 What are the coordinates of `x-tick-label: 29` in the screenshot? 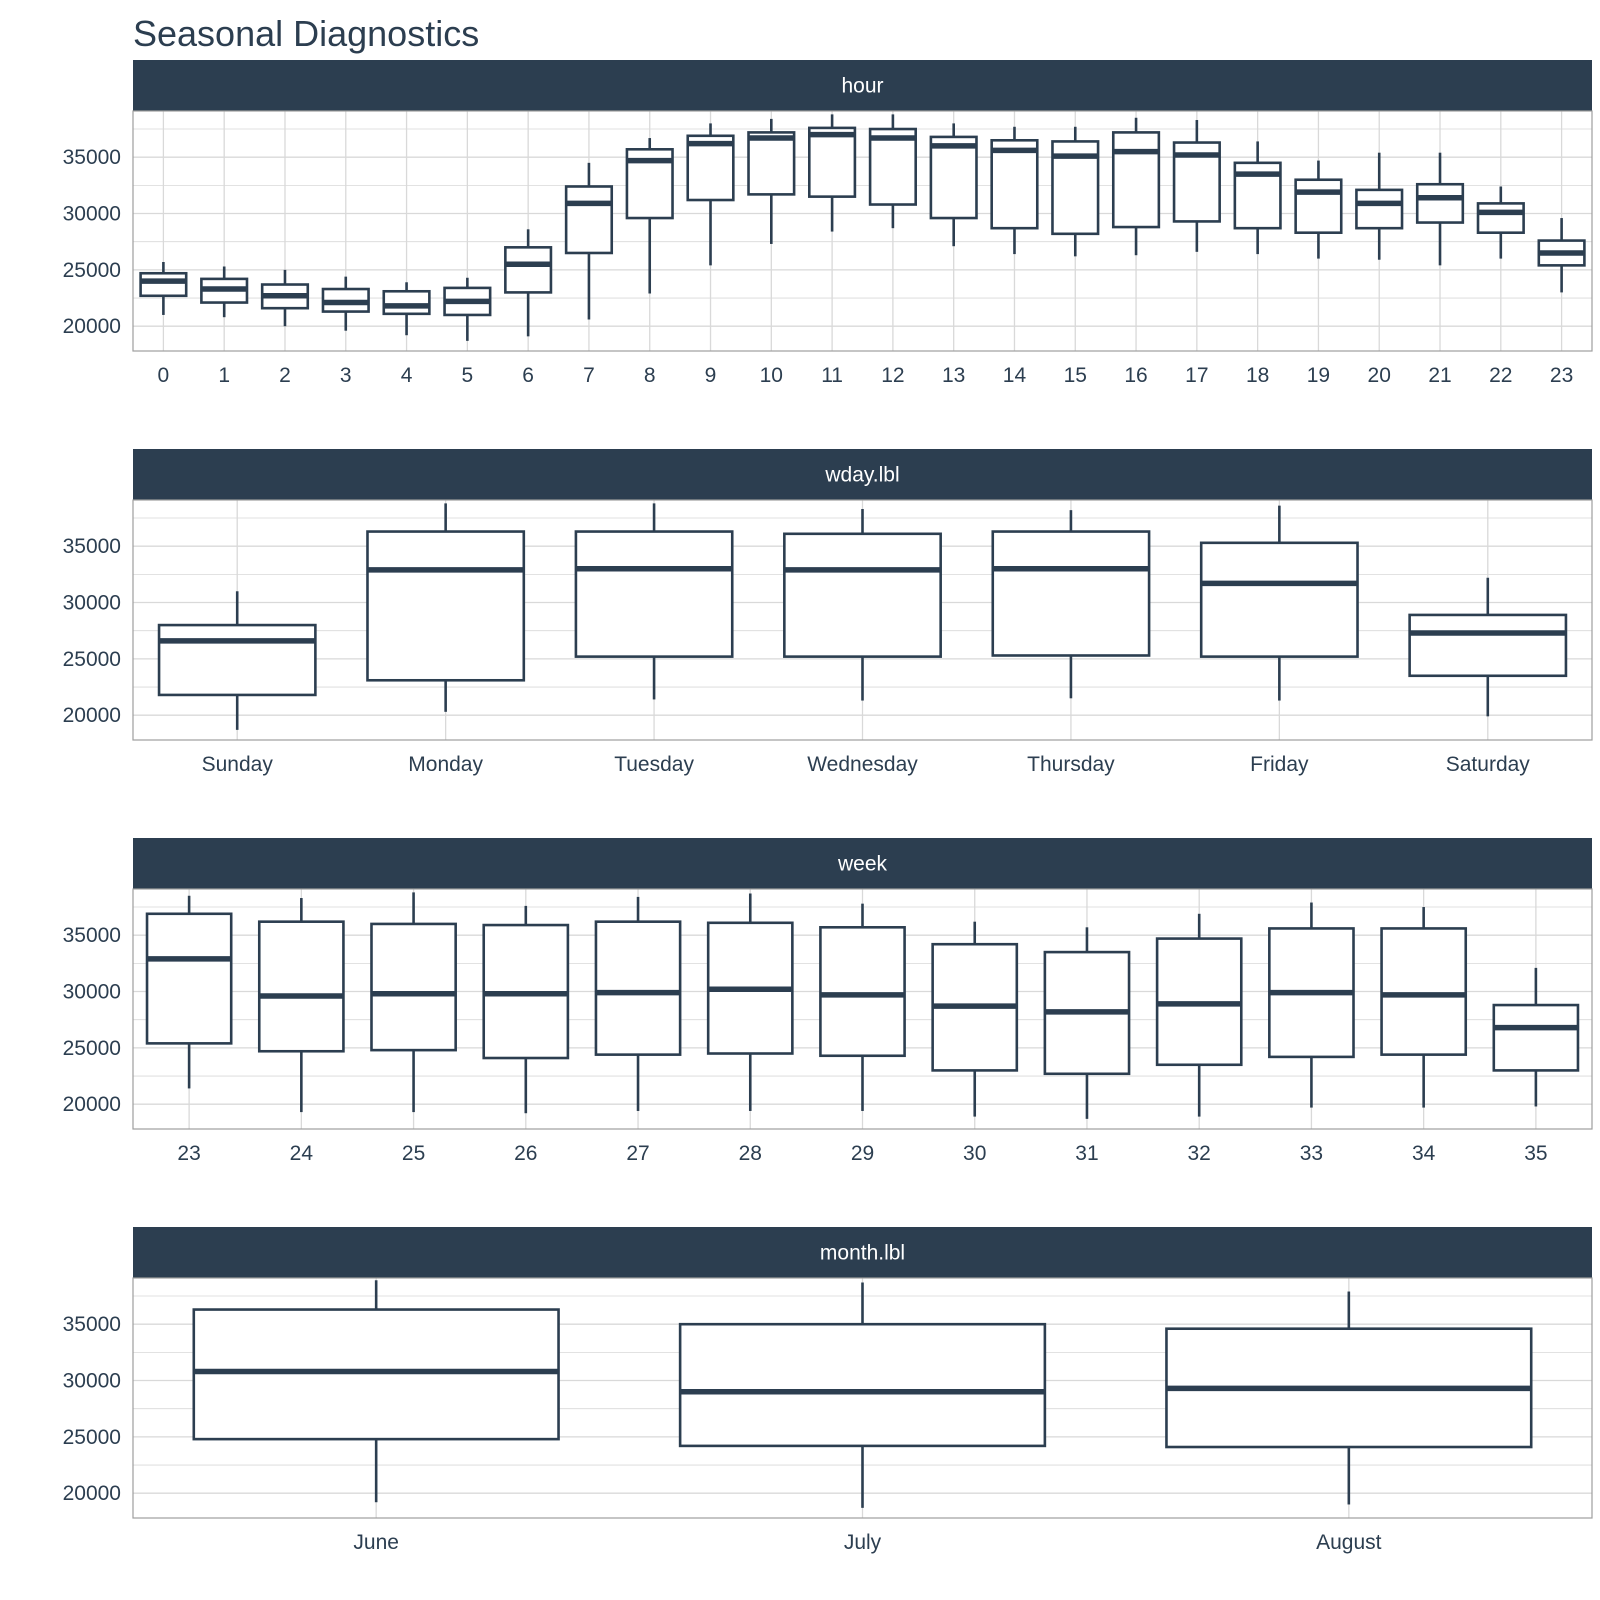 It's located at (862, 1153).